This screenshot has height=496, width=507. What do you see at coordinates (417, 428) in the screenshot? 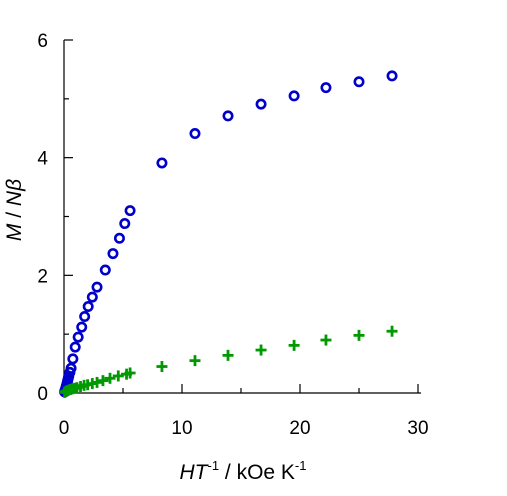
I see `x-tick-label: 30` at bounding box center [417, 428].